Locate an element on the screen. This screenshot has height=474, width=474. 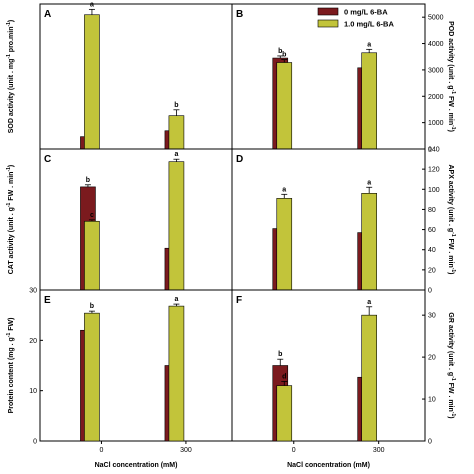
y-tick-label: 4000 is located at coordinates (436, 44).